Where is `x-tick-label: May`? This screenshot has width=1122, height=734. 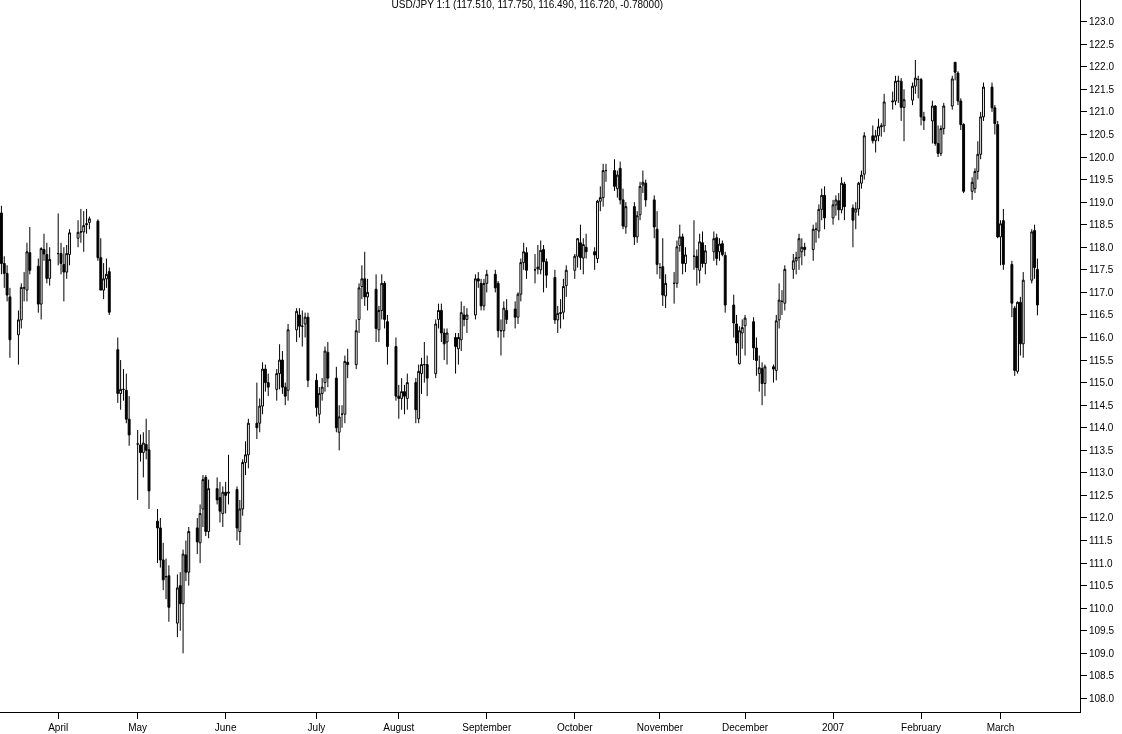
x-tick-label: May is located at coordinates (138, 727).